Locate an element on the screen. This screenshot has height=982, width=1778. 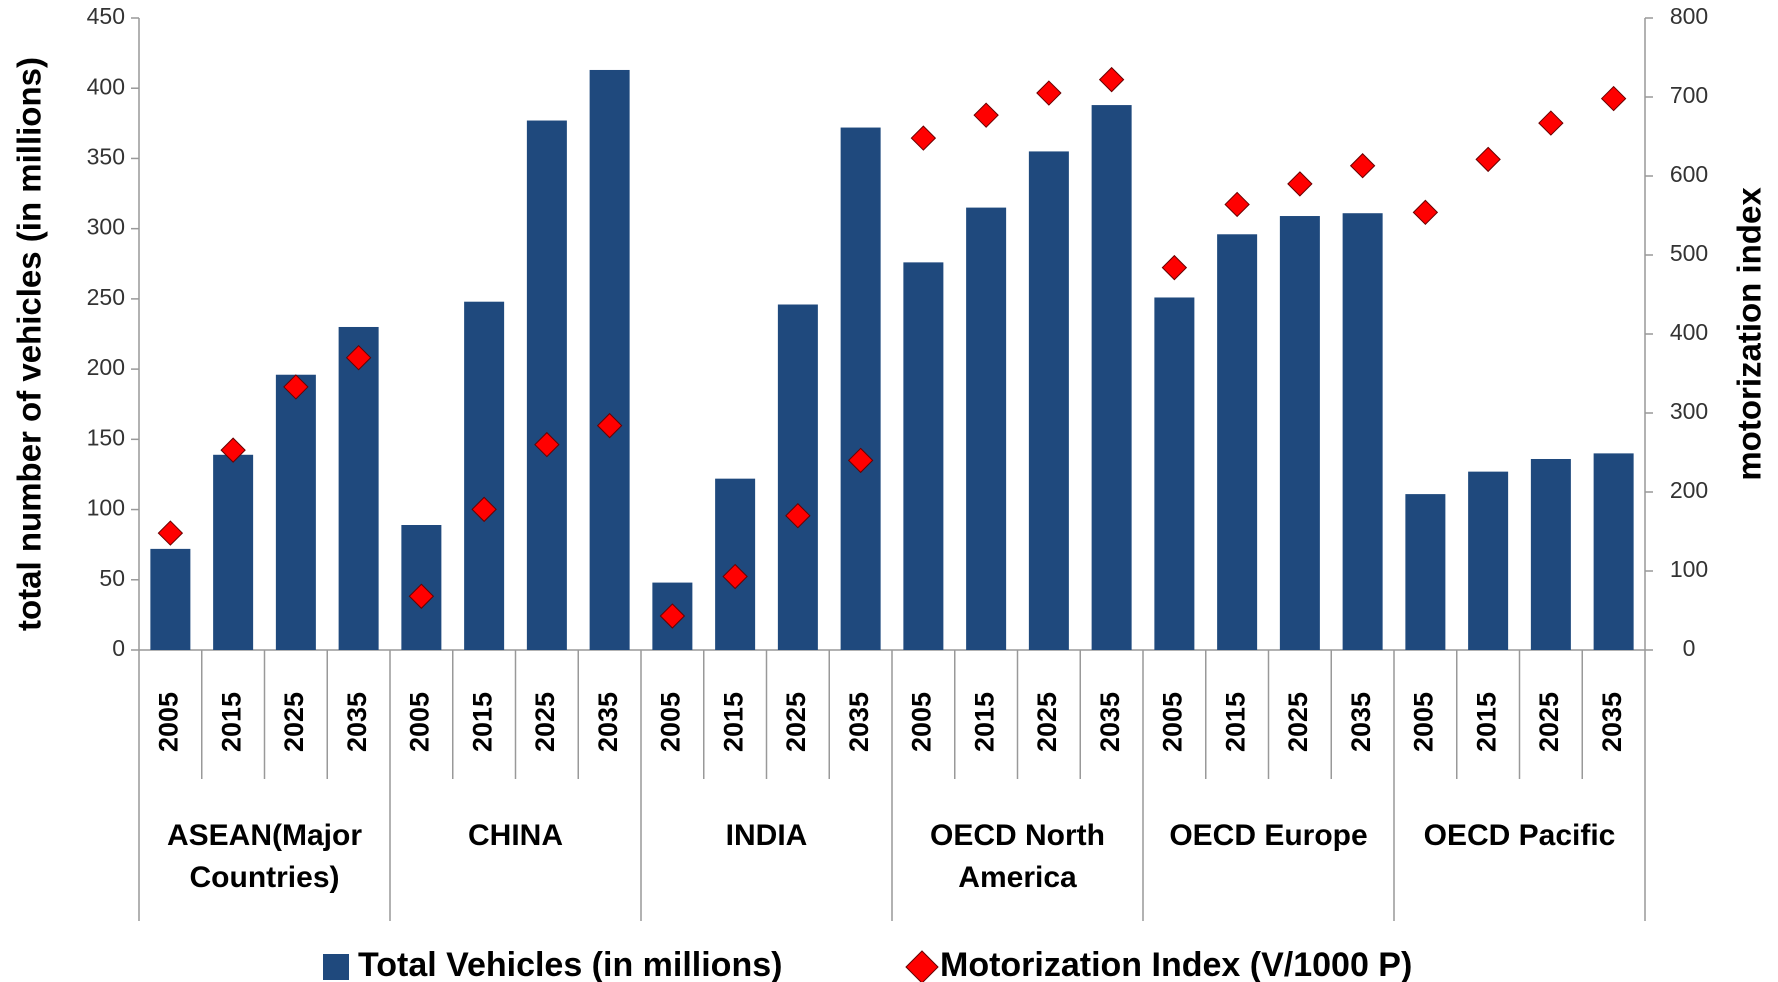
y-tick-label: 100 is located at coordinates (106, 508).